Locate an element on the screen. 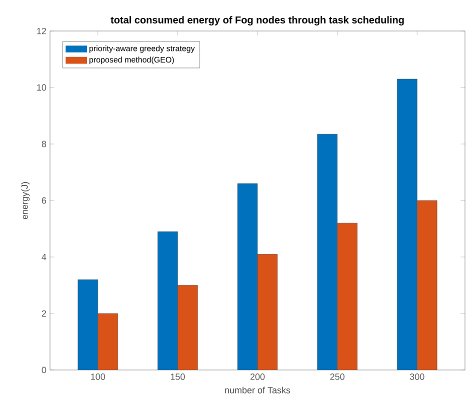 The width and height of the screenshot is (475, 413). legend-label: proposed method(GEO) is located at coordinates (132, 60).